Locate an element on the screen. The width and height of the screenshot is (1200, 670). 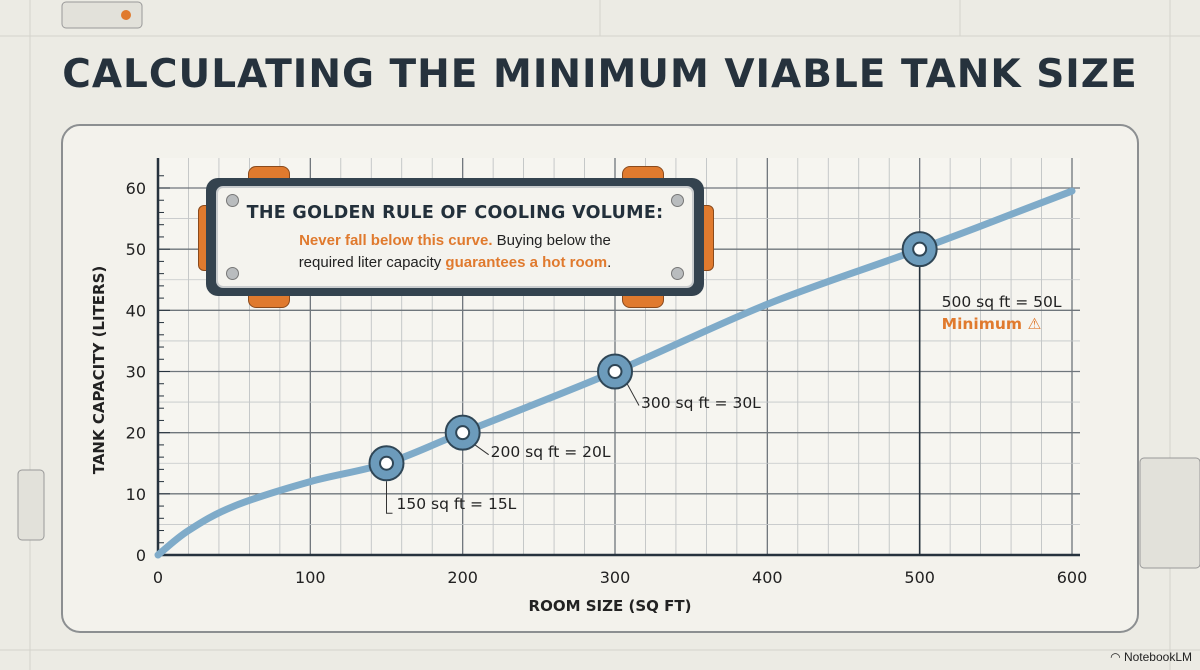
annotation-text: 300 sq ft = 30L is located at coordinates (701, 402).